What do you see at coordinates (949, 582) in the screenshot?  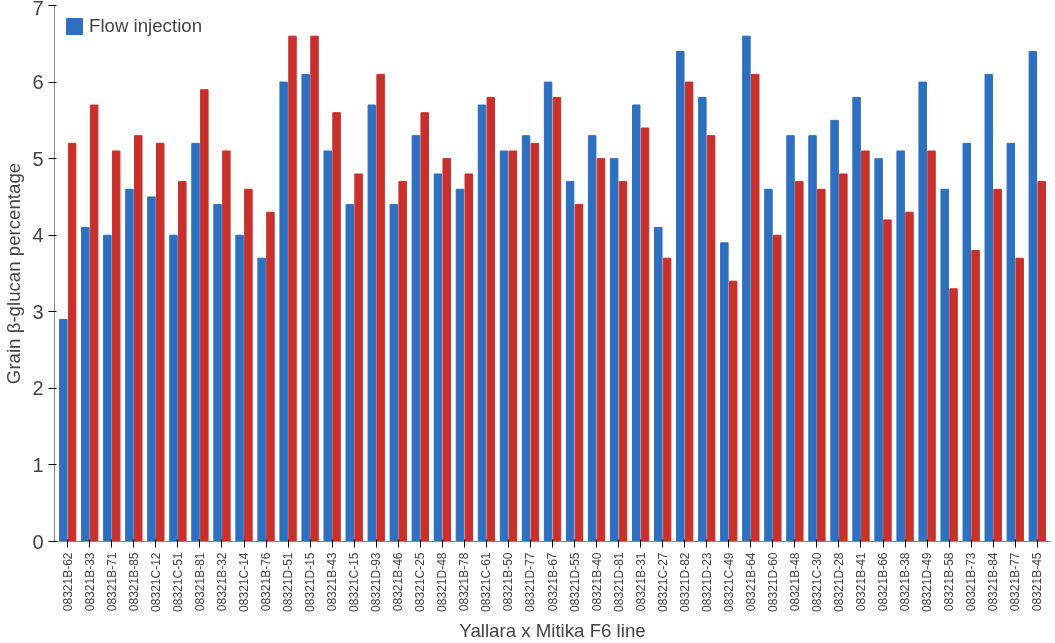 I see `x-tick-label: 08321B-58` at bounding box center [949, 582].